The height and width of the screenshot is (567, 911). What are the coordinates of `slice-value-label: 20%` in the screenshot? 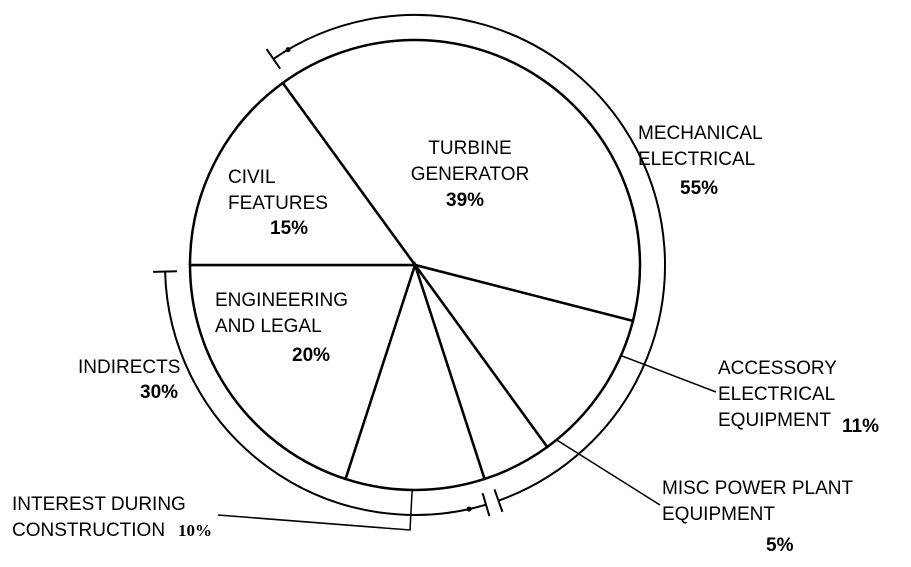 It's located at (311, 355).